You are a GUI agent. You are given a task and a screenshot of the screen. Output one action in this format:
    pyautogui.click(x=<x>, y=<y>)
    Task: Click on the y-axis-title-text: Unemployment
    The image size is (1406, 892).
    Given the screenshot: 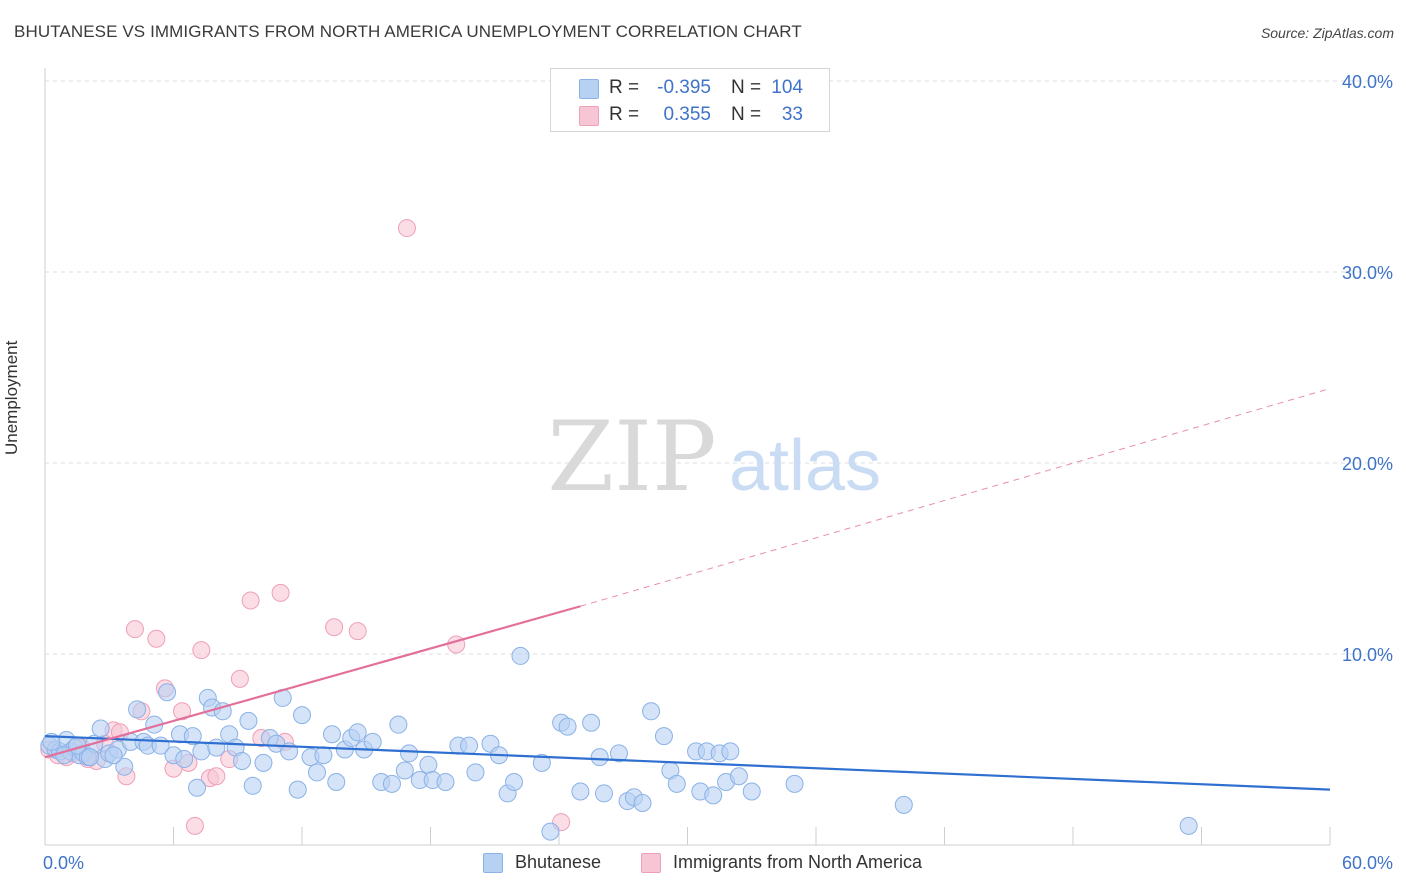 What is the action you would take?
    pyautogui.click(x=11, y=397)
    